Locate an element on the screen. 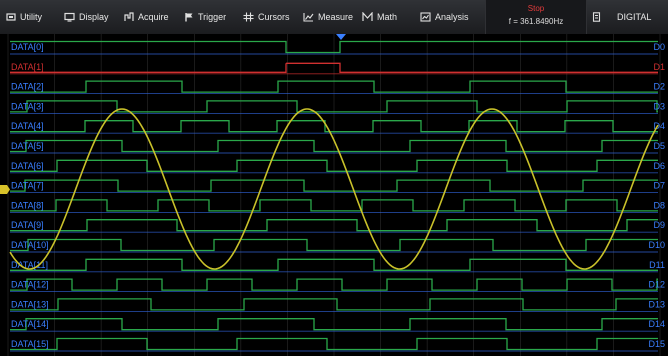 Image resolution: width=668 pixels, height=356 pixels. digital-icon is located at coordinates (596, 17).